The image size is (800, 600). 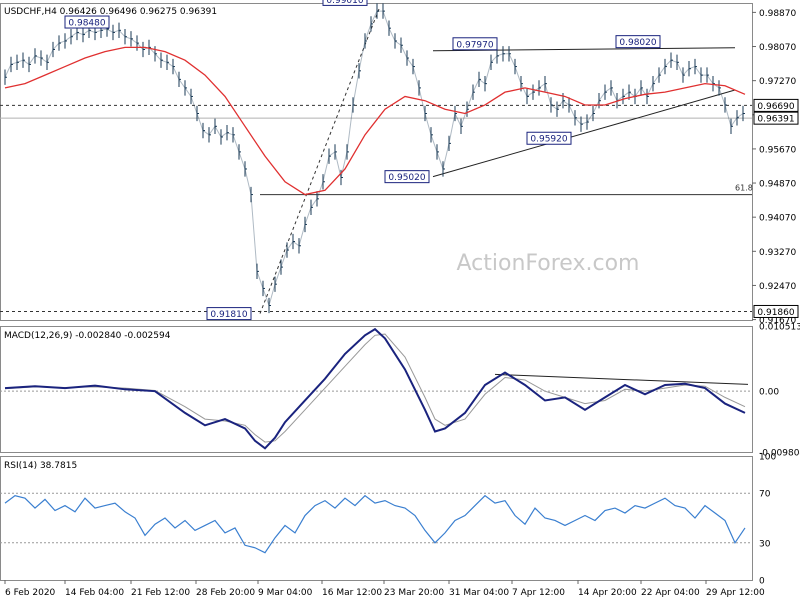 What do you see at coordinates (777, 253) in the screenshot?
I see `price-y-tick-label: 0.93270` at bounding box center [777, 253].